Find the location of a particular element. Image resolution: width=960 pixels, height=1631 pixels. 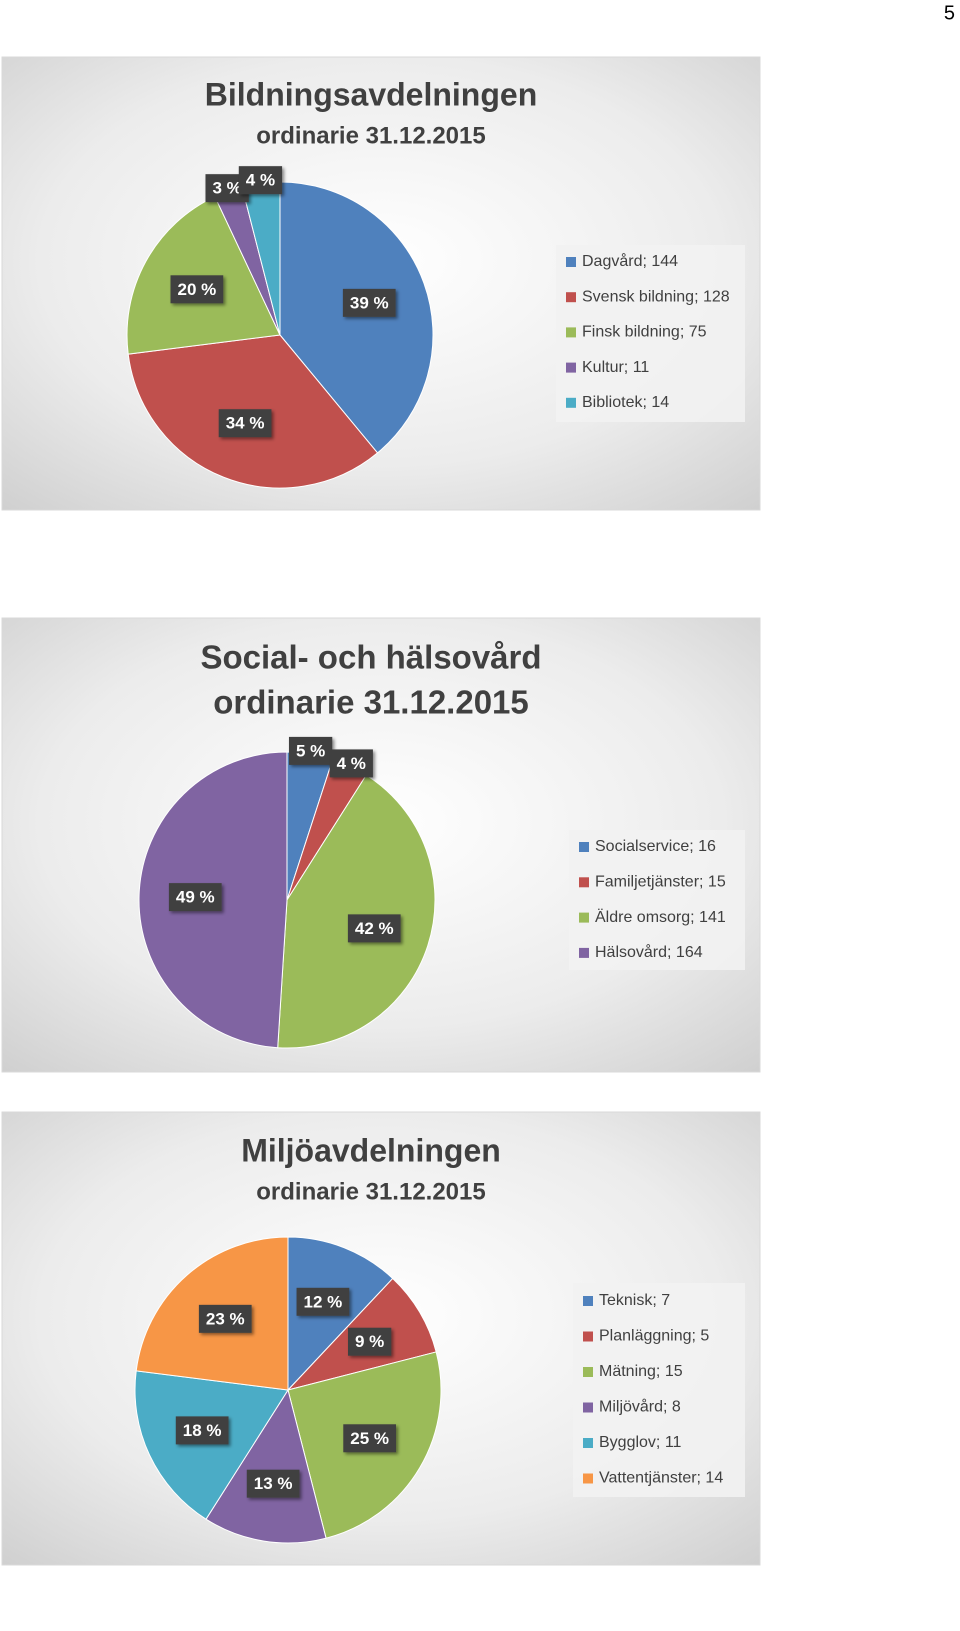

data-label: 39 % is located at coordinates (369, 302).